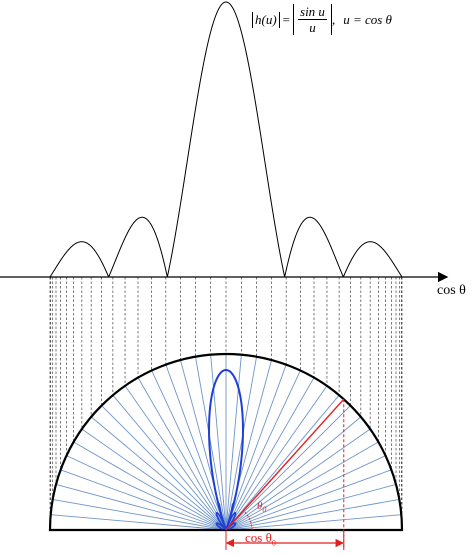 This screenshot has height=555, width=474. I want to click on u-definition: u = cos θ, so click(367, 19).